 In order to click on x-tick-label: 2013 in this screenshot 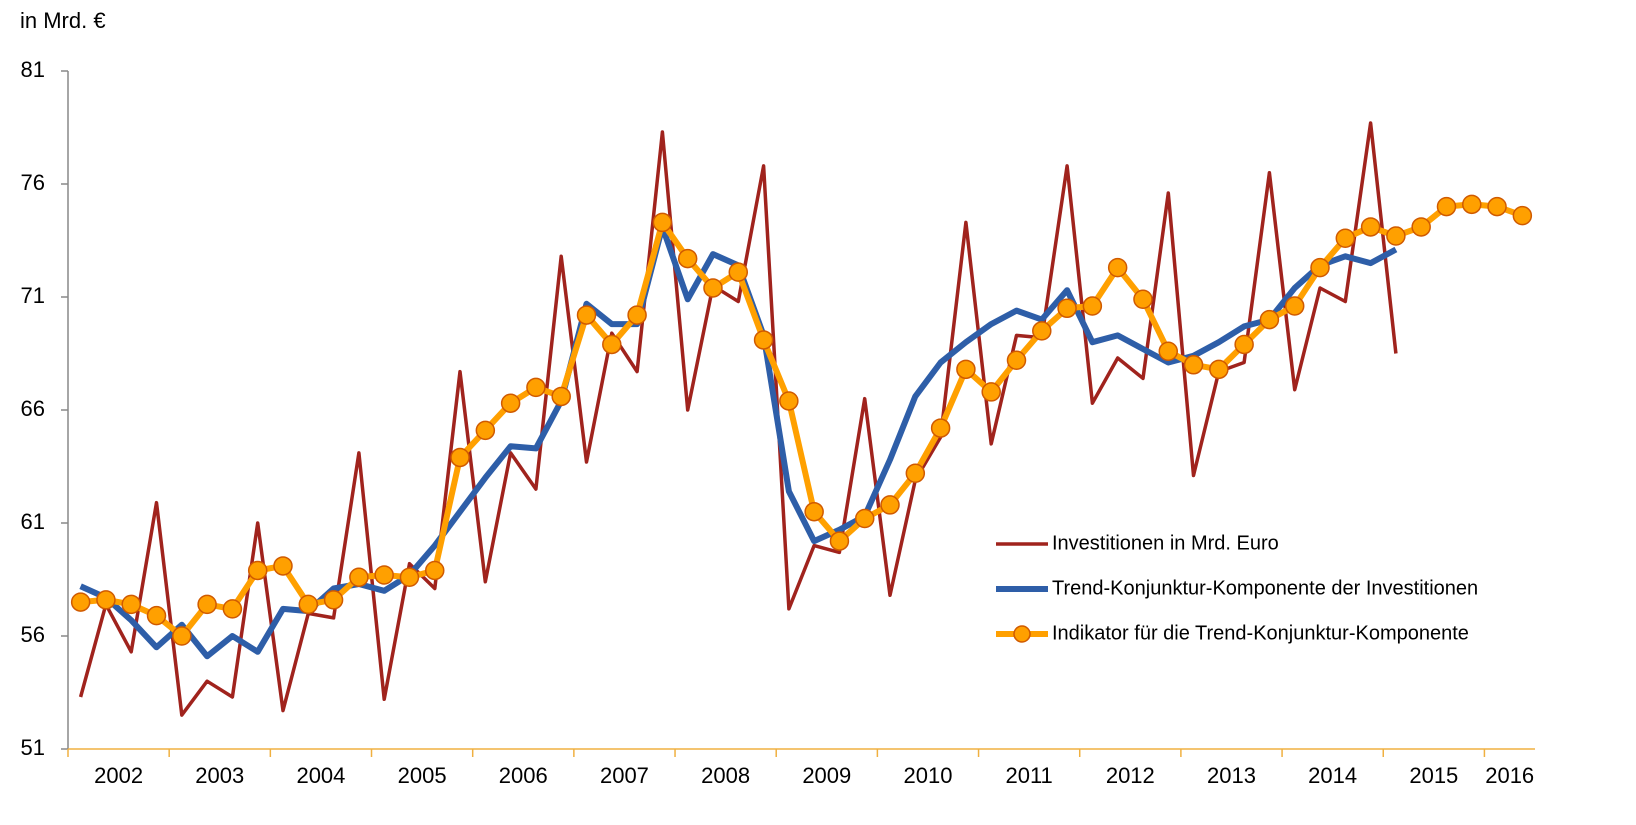, I will do `click(1231, 775)`.